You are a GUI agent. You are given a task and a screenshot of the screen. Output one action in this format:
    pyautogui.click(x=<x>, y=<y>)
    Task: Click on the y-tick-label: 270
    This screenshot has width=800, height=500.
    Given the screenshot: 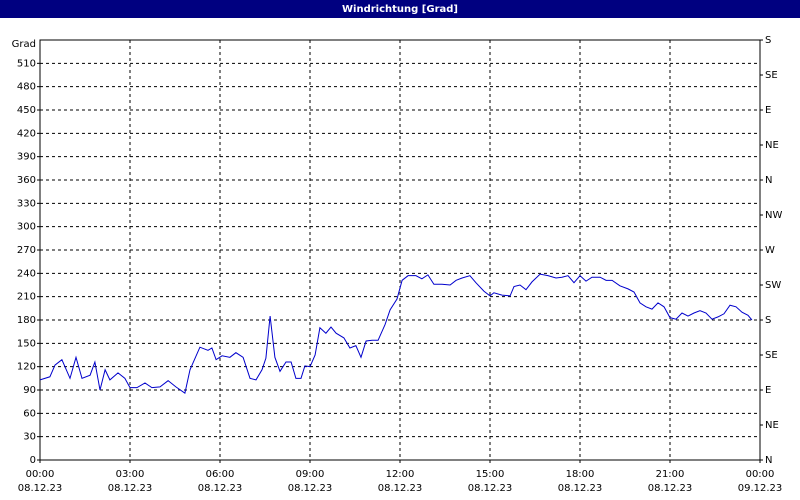 What is the action you would take?
    pyautogui.click(x=26, y=250)
    